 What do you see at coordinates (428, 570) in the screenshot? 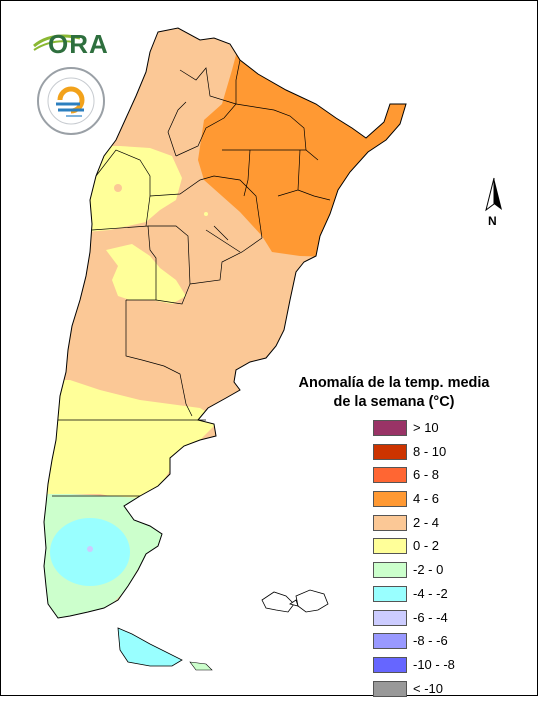
I see `legend-label: -2 - 0` at bounding box center [428, 570].